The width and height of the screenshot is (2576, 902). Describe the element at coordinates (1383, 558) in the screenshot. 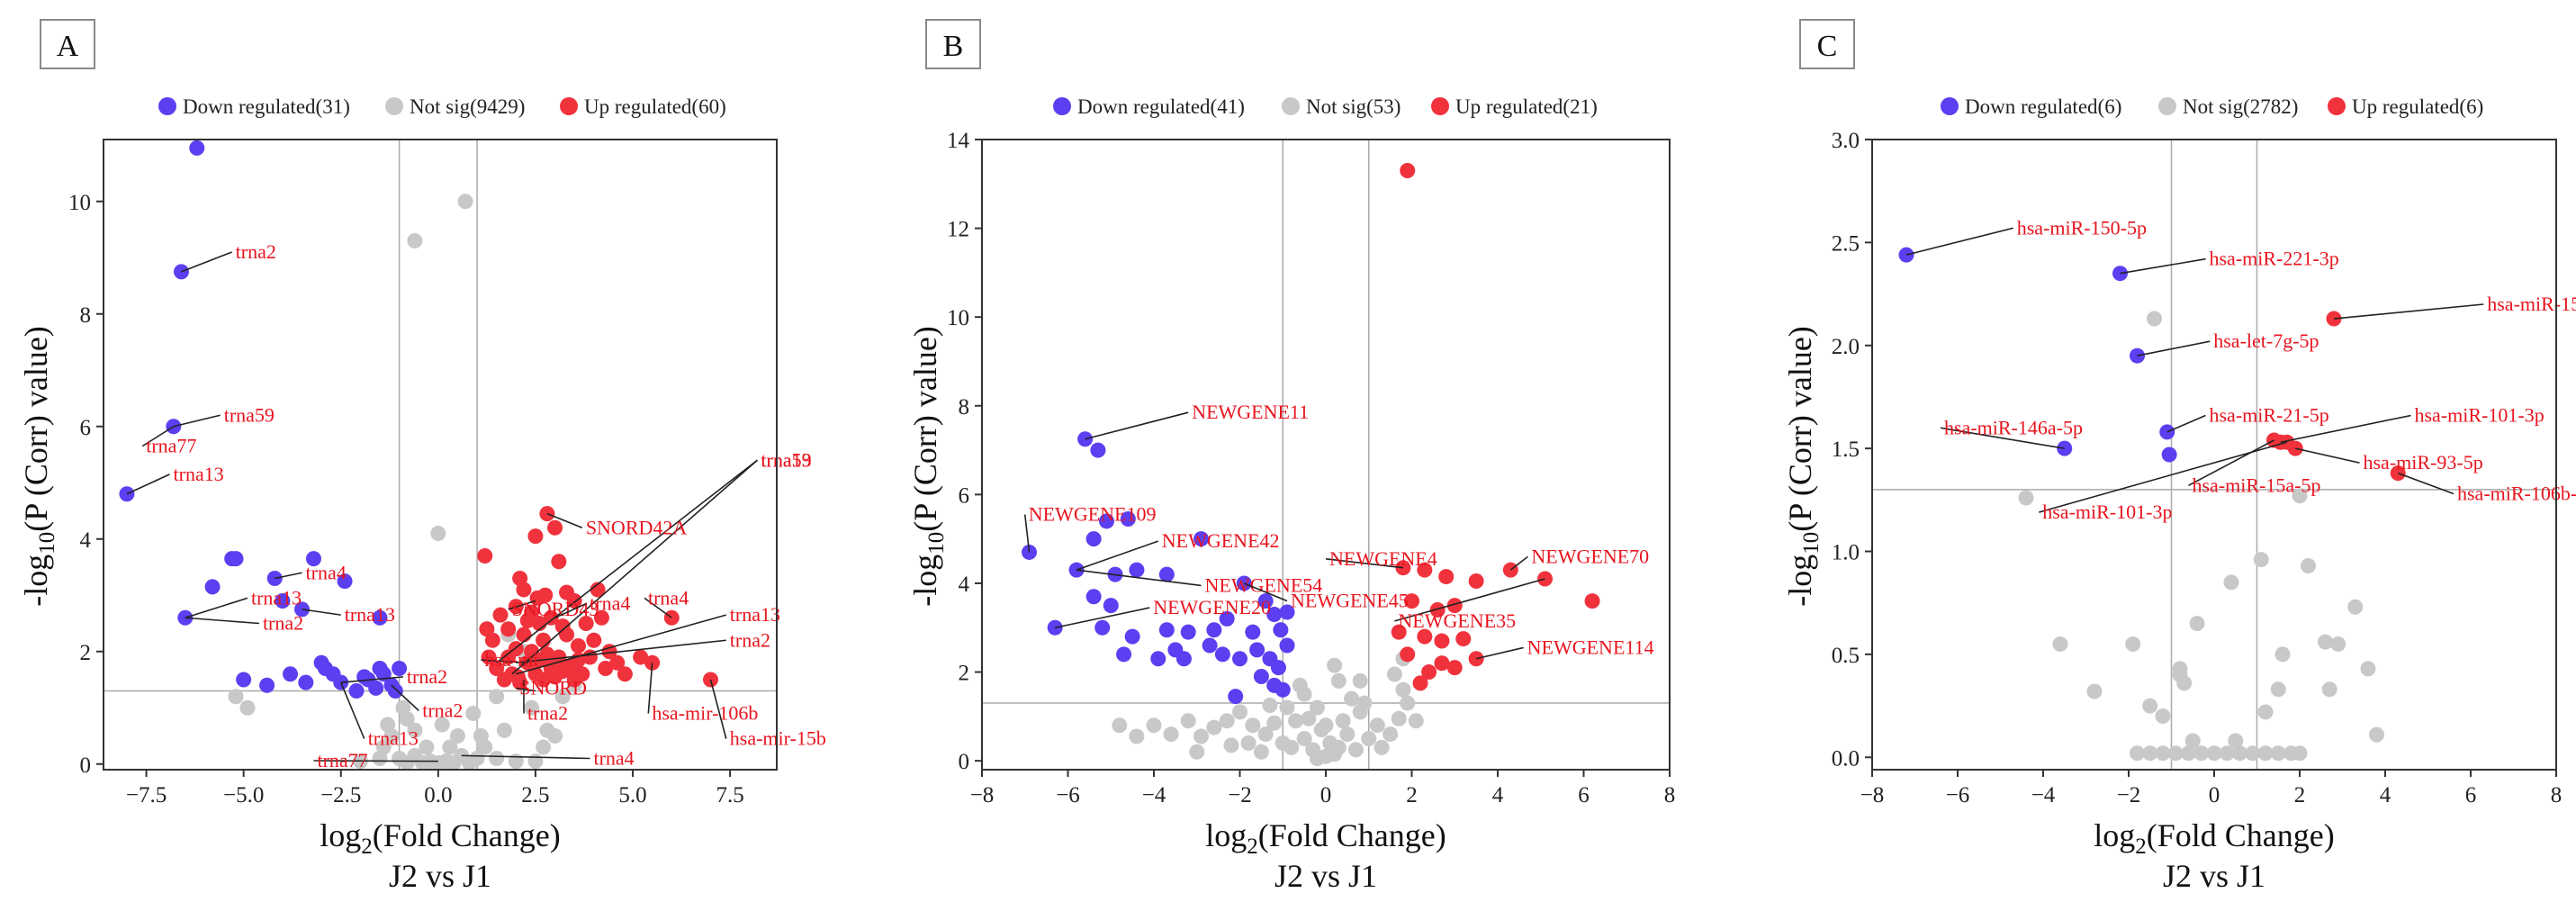

I see `annotation-label: NEWGENE4` at that location.